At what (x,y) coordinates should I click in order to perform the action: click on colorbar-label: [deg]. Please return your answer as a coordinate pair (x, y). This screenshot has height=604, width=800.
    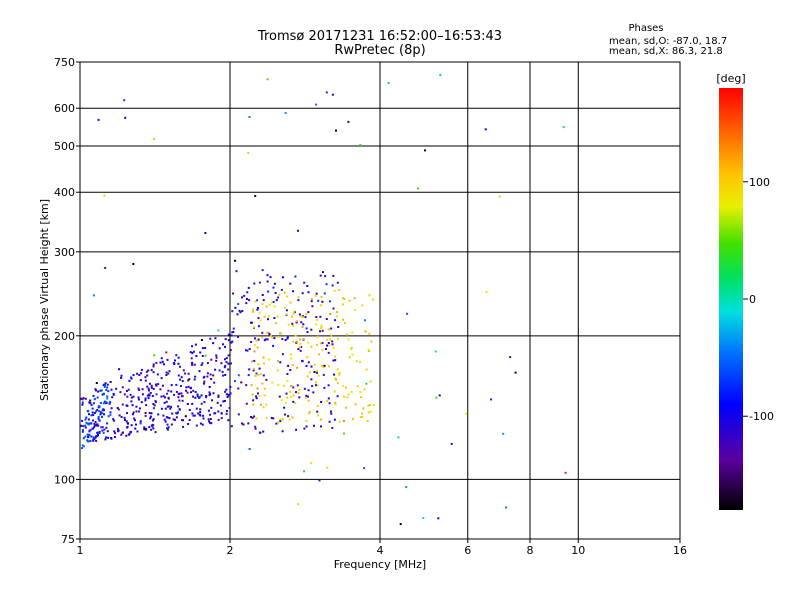
    Looking at the image, I should click on (730, 78).